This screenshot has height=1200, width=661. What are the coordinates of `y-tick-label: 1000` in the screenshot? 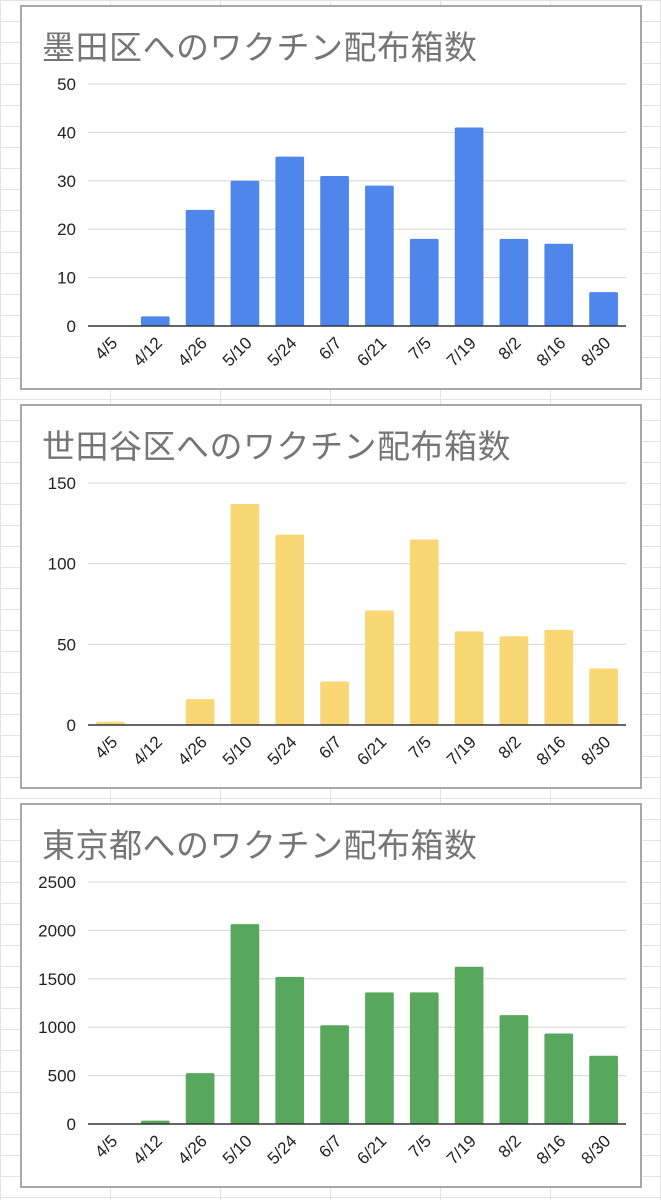 It's located at (57, 1027).